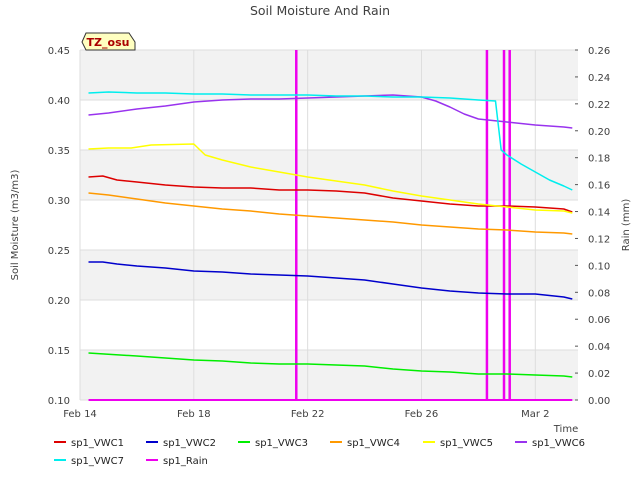  I want to click on legend-label: sp1_VWC6, so click(558, 443).